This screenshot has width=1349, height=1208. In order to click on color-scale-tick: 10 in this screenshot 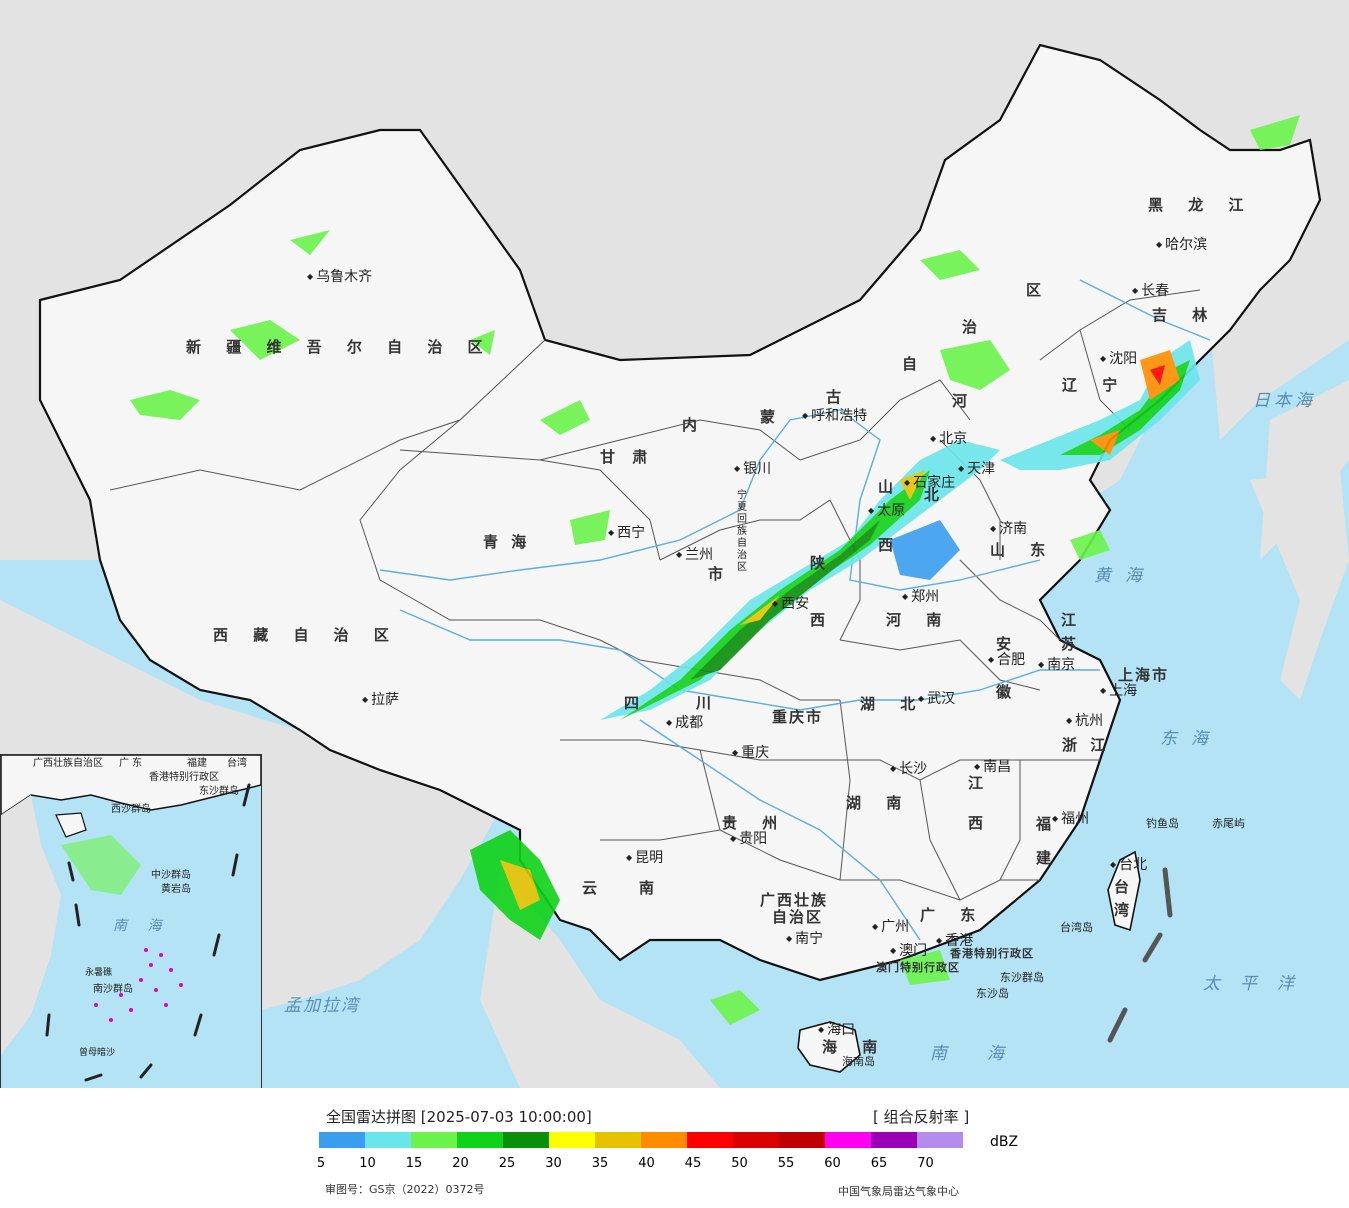, I will do `click(367, 1163)`.